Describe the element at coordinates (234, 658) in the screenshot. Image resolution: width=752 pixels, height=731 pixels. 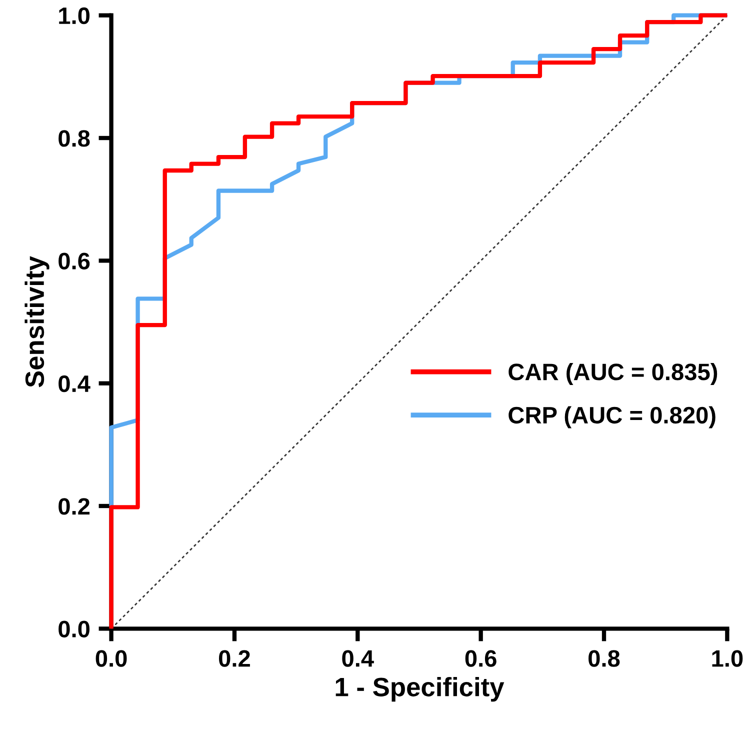
I see `x-tick-label: 0.2` at that location.